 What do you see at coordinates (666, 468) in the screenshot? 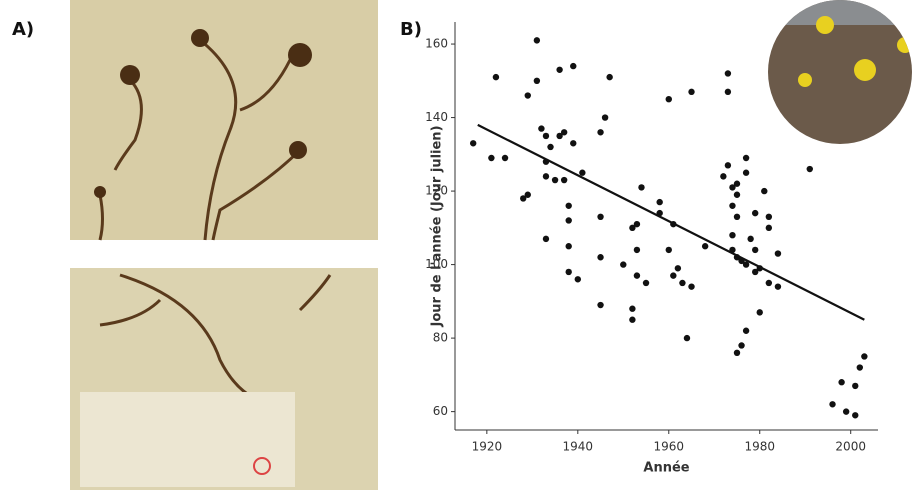
I see `x-axis-title: Année` at bounding box center [666, 468].